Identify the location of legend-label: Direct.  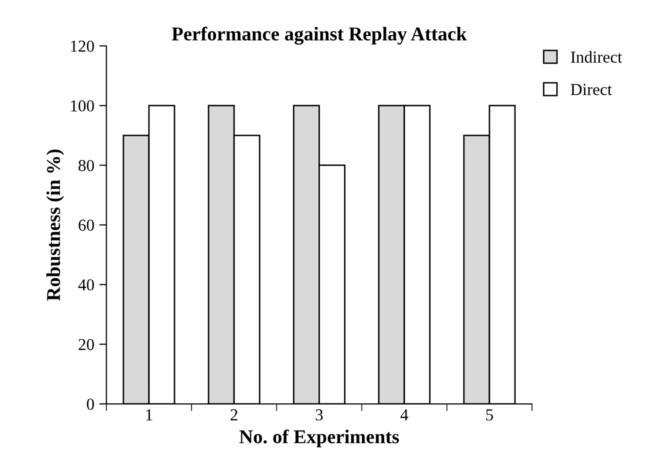
(591, 90).